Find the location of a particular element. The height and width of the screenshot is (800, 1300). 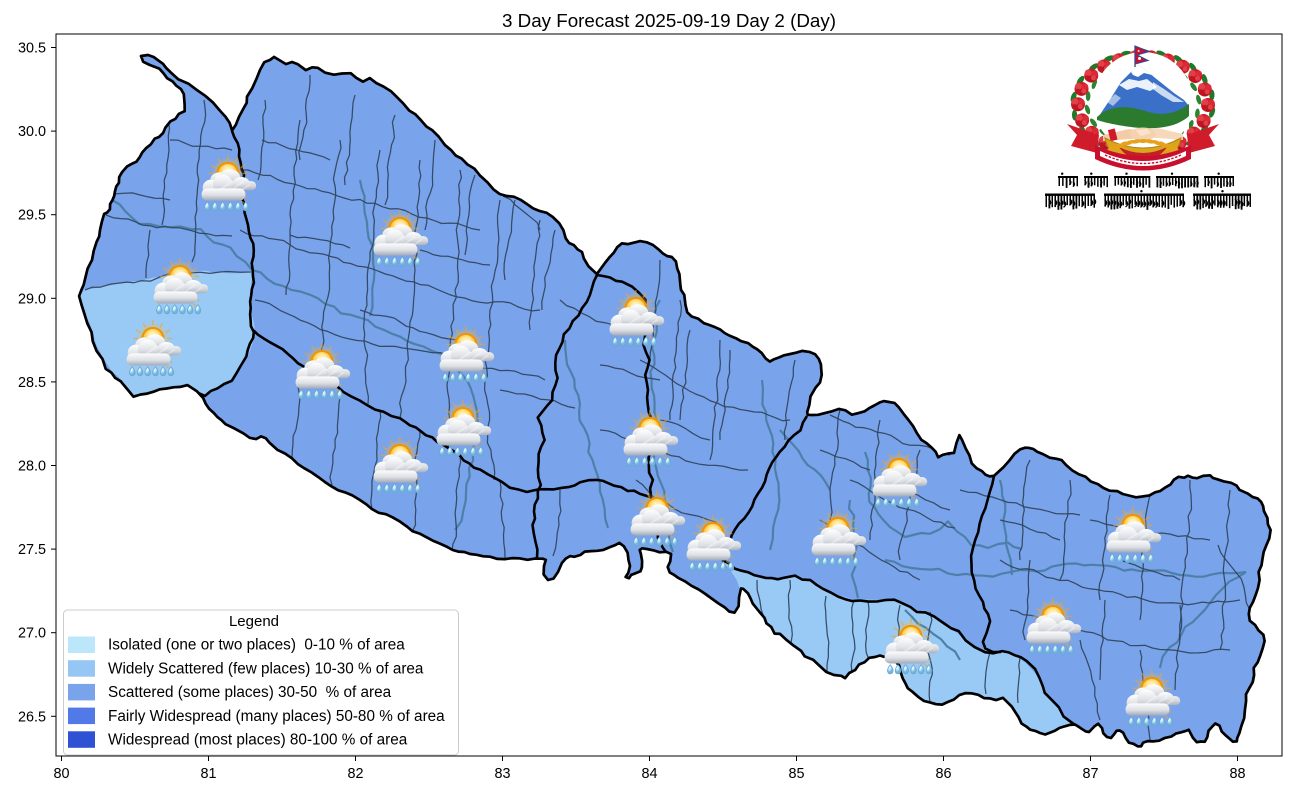

svg-text: 27.0 is located at coordinates (32, 634).